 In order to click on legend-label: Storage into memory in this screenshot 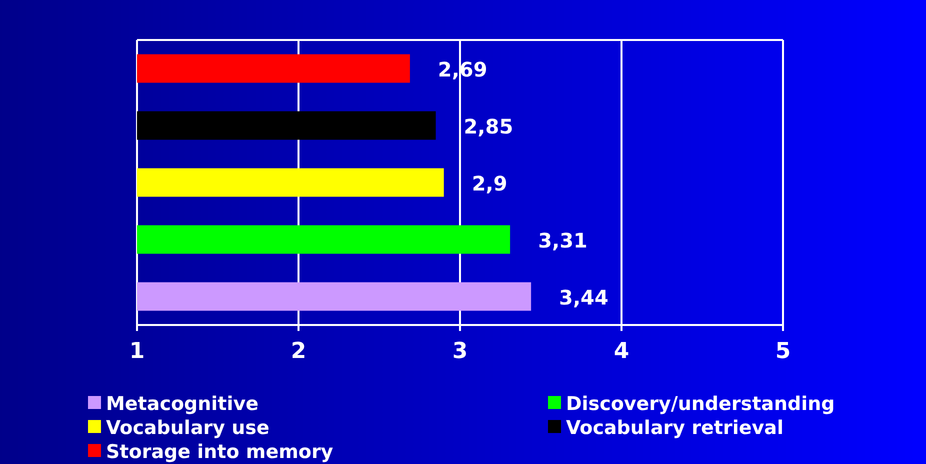, I will do `click(220, 452)`.